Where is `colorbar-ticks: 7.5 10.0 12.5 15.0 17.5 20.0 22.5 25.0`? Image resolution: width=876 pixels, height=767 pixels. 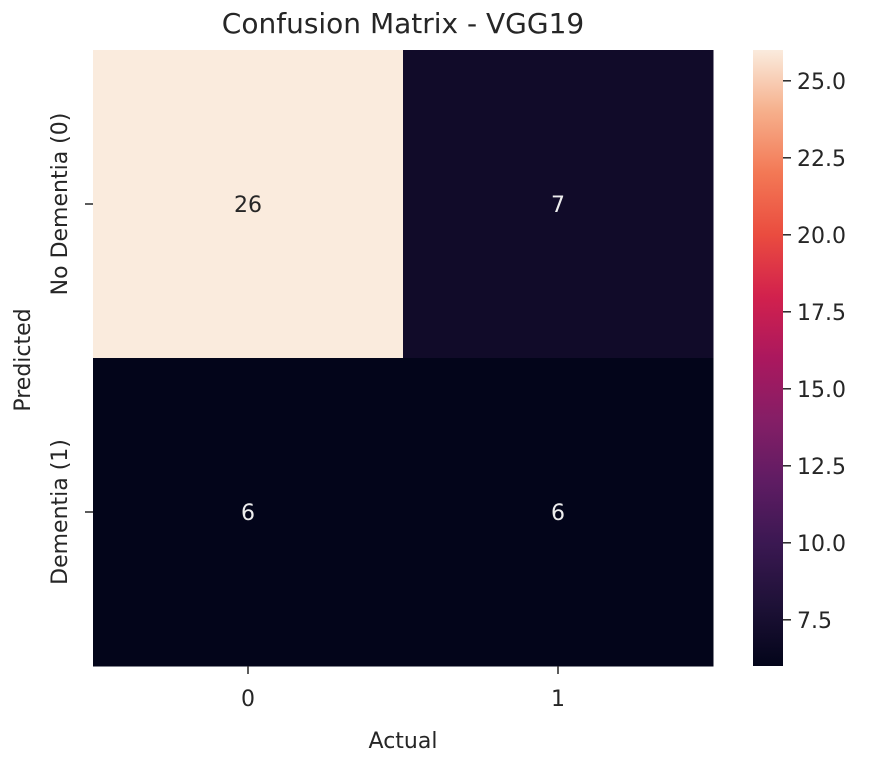 colorbar-ticks: 7.5 10.0 12.5 15.0 17.5 20.0 22.5 25.0 is located at coordinates (814, 352).